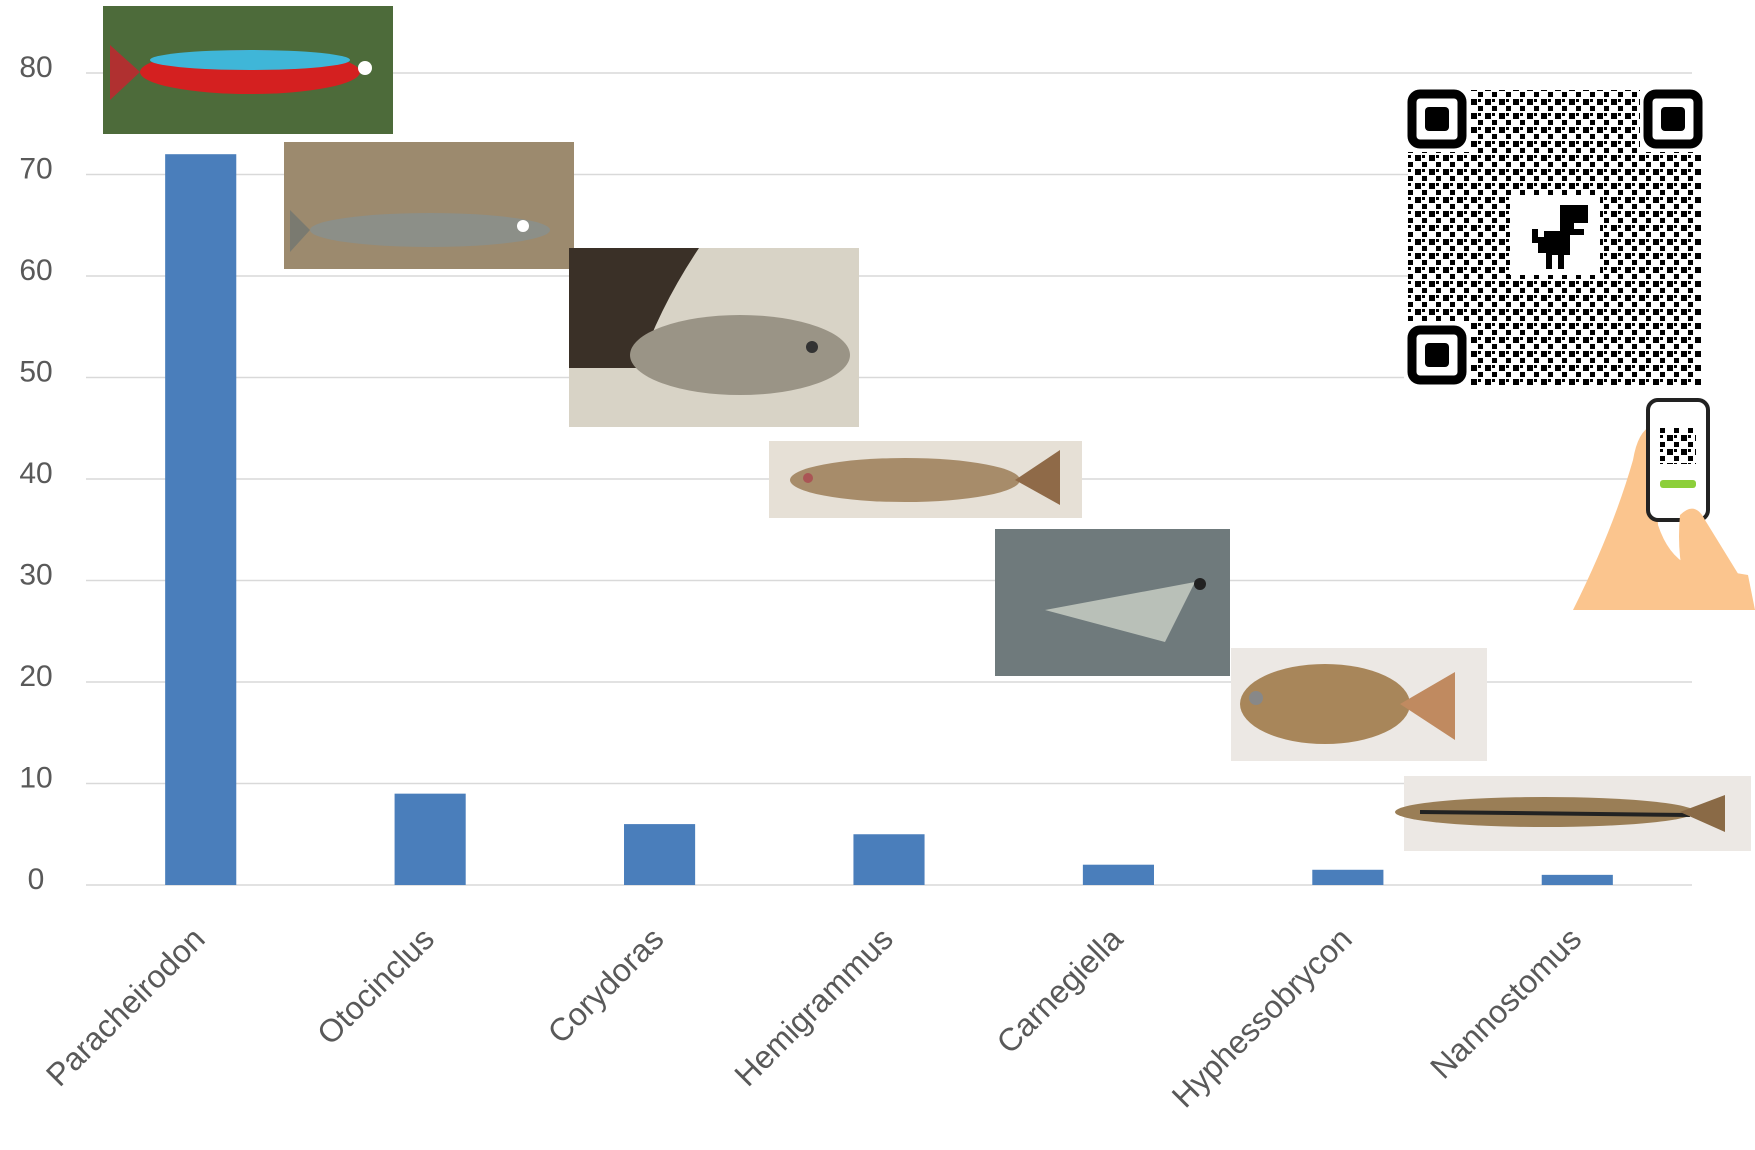 This screenshot has height=1150, width=1755. I want to click on y-tick-label: 10, so click(35, 777).